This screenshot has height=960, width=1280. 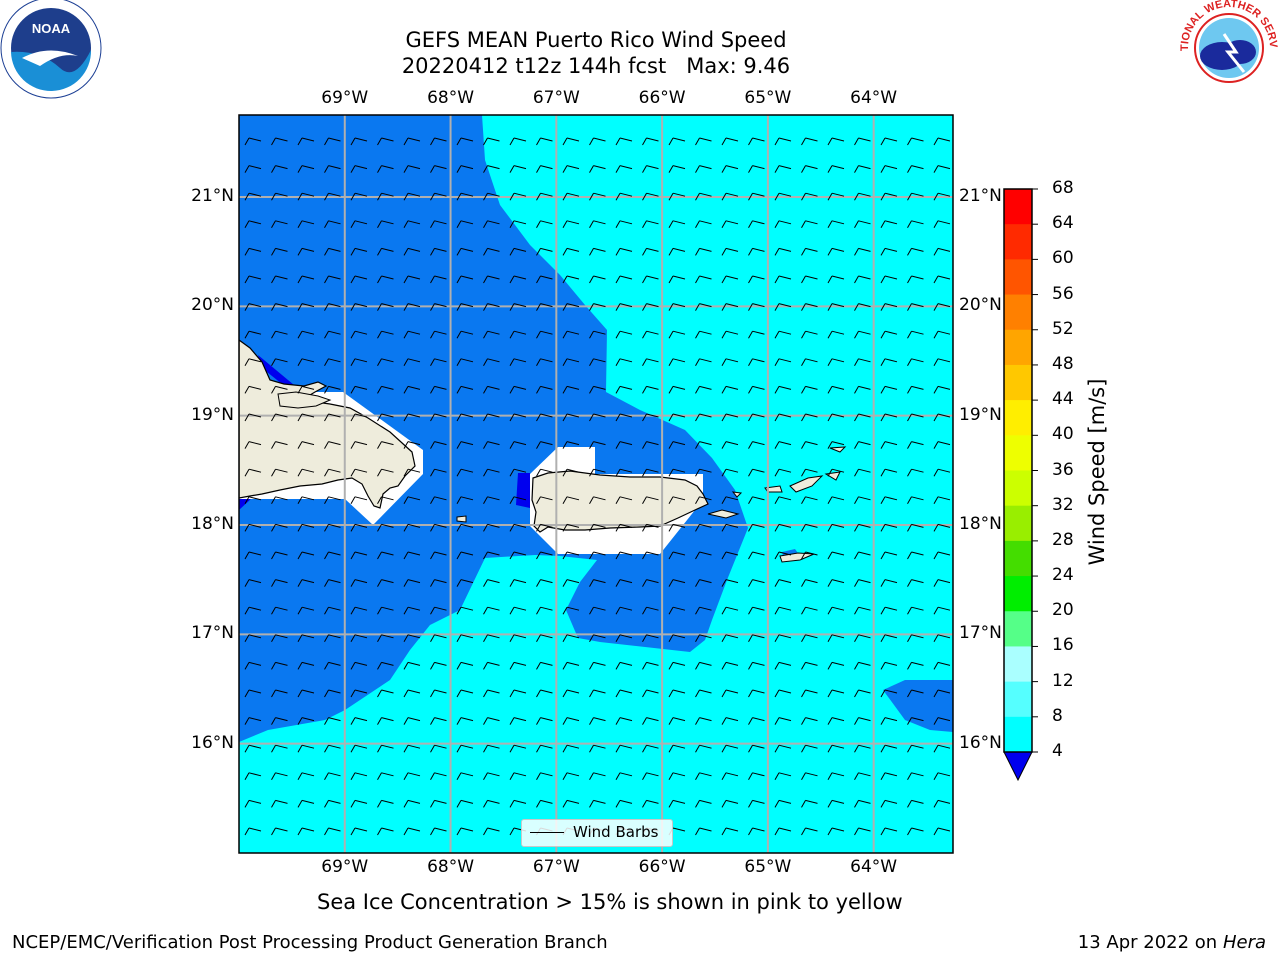 What do you see at coordinates (1063, 539) in the screenshot?
I see `colorbar-tick-label: 28` at bounding box center [1063, 539].